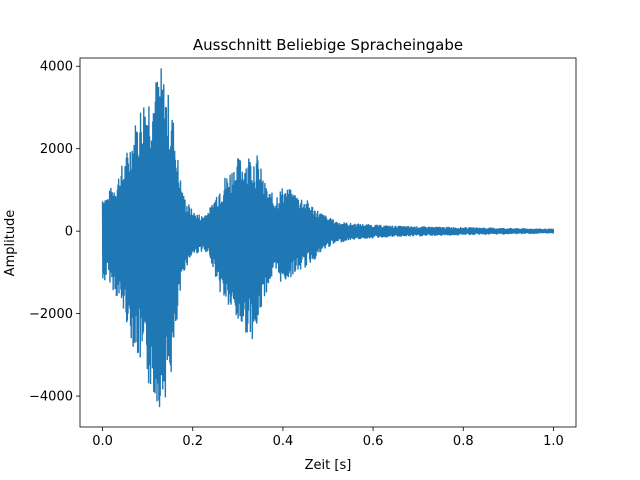 The width and height of the screenshot is (640, 480). Describe the element at coordinates (10, 243) in the screenshot. I see `y-axis-label: Amplitude` at that location.